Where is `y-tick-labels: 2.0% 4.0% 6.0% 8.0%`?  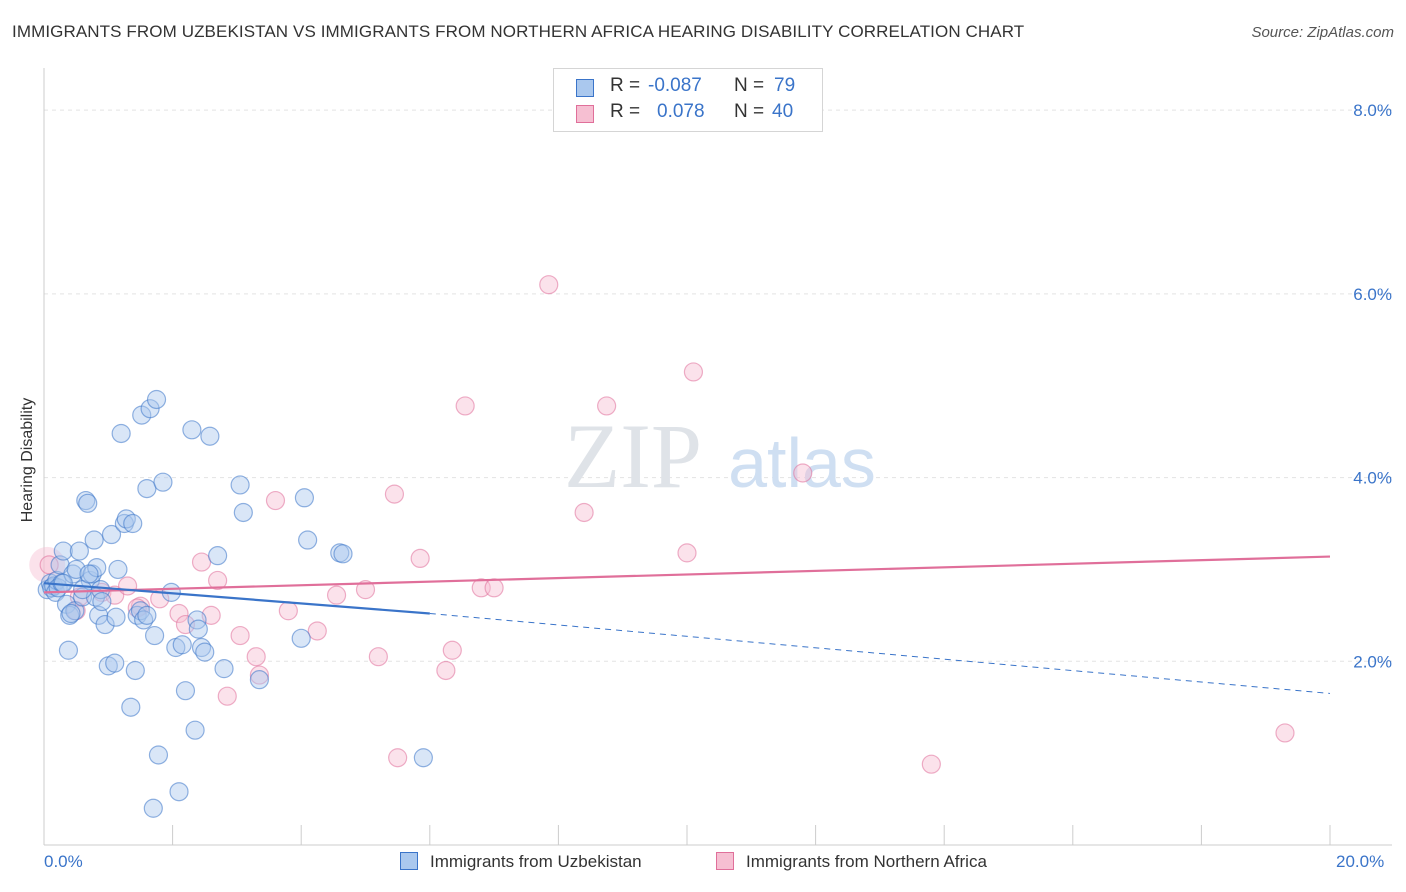
y-tick-labels: 2.0% 4.0% 6.0% 8.0% is located at coordinates (1372, 386).